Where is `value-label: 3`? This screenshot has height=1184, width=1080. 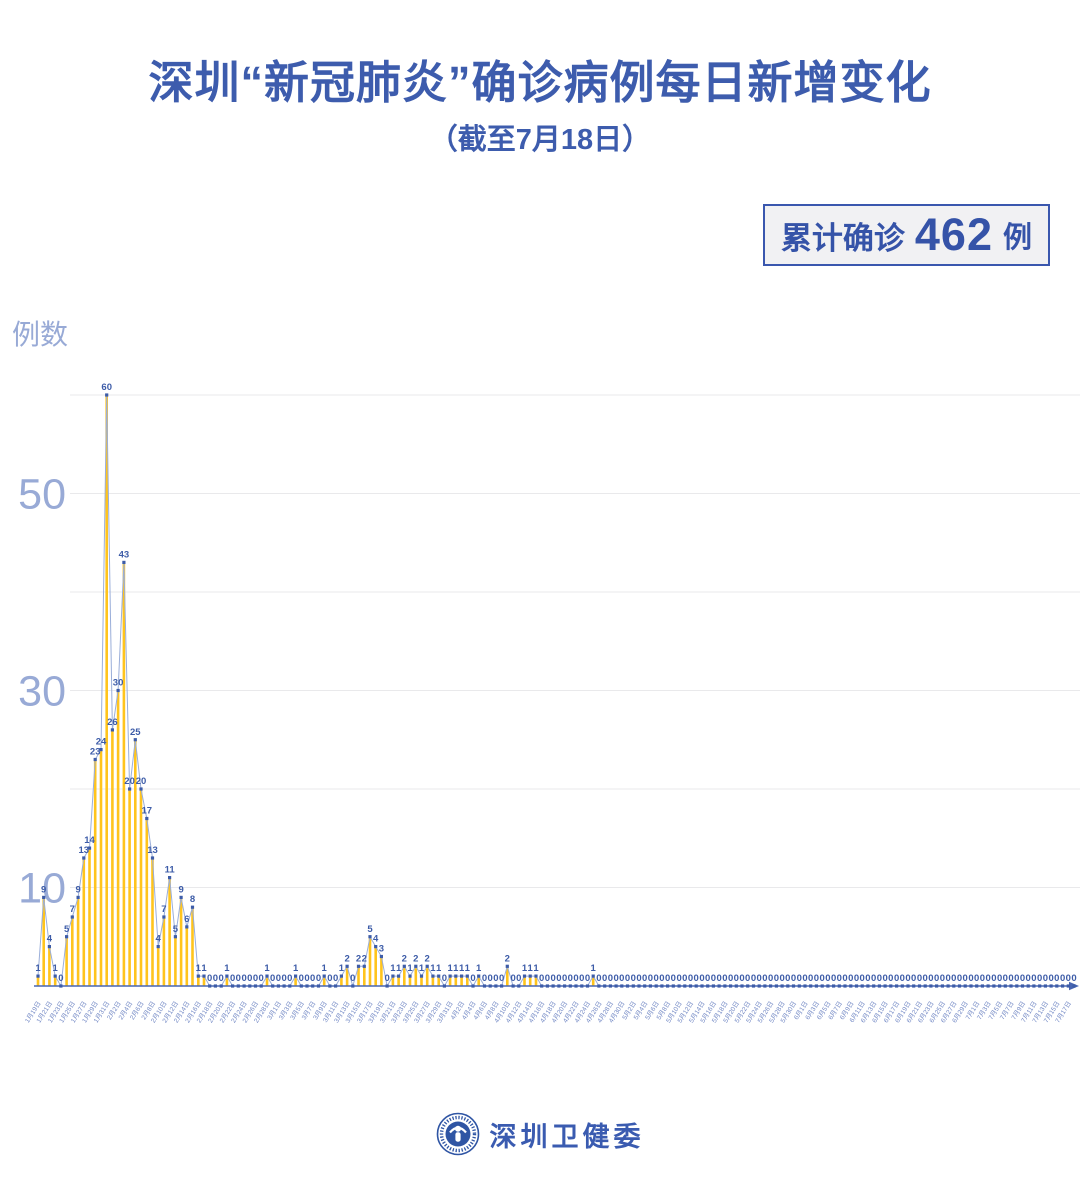 value-label: 3 is located at coordinates (381, 949).